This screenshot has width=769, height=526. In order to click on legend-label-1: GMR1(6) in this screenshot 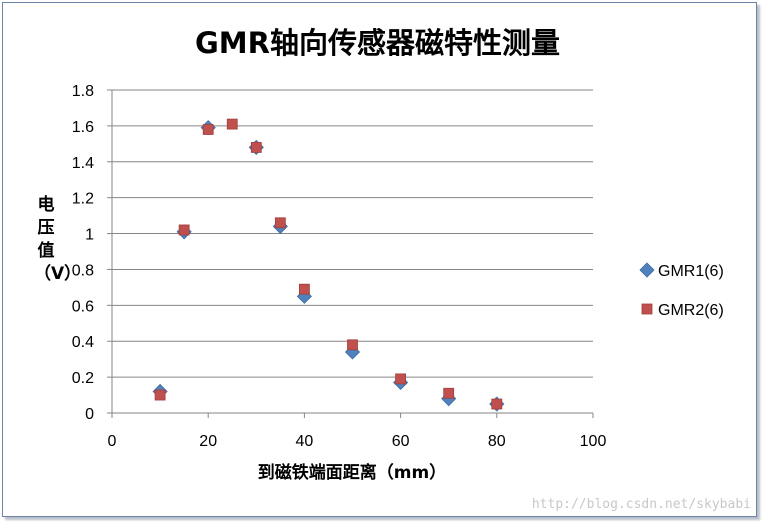, I will do `click(691, 271)`.